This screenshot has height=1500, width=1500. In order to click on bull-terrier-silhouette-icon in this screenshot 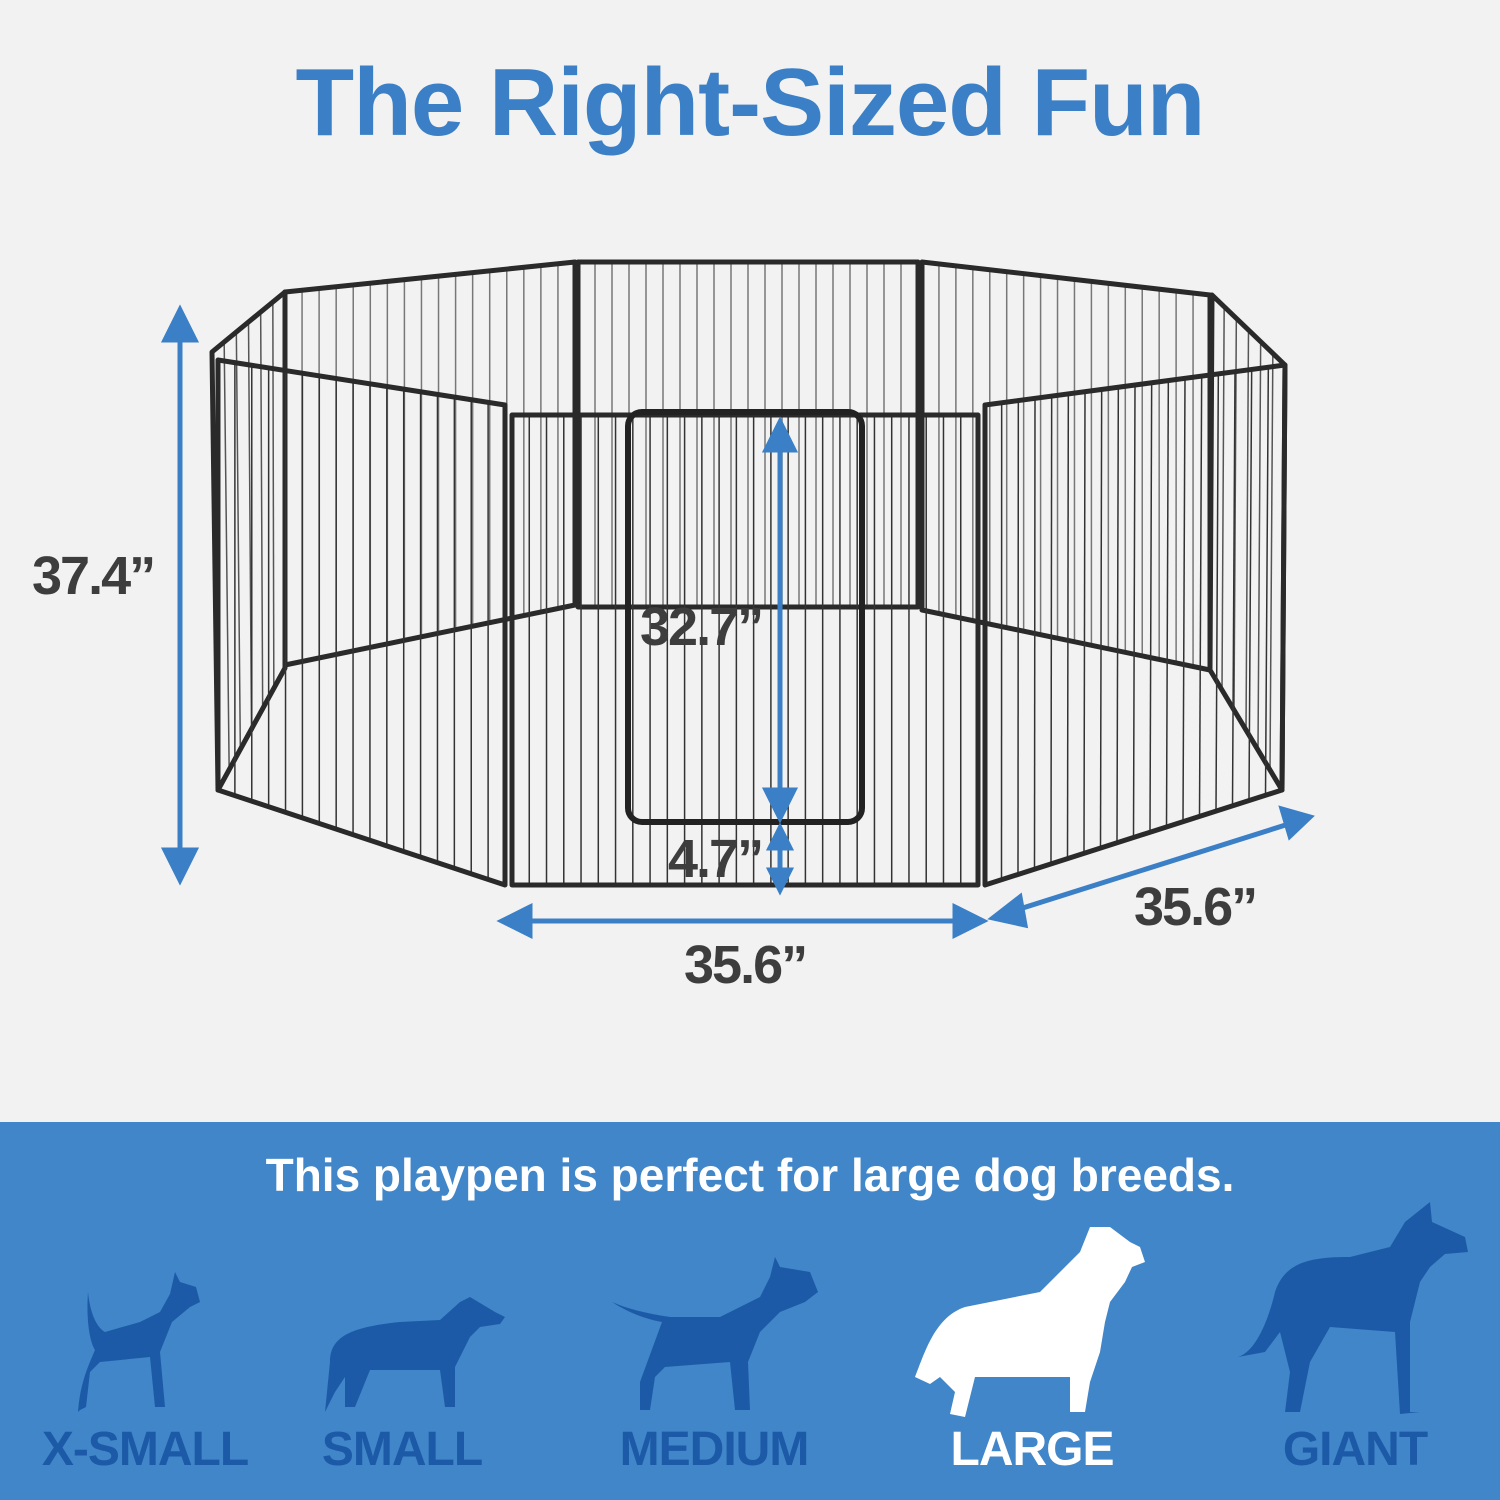, I will do `click(715, 1333)`.